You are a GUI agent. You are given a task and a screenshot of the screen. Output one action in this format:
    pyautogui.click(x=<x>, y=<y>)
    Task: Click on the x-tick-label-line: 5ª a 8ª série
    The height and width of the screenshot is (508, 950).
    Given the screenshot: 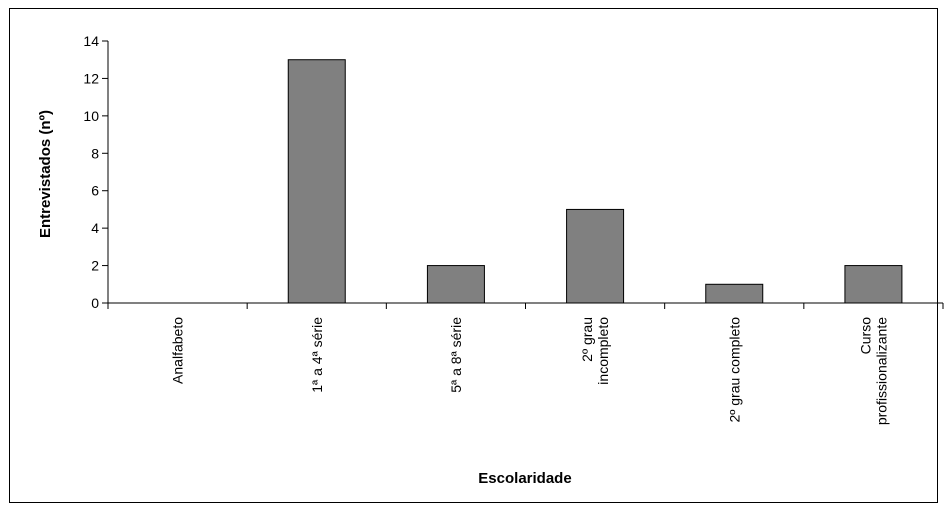 What is the action you would take?
    pyautogui.click(x=456, y=355)
    